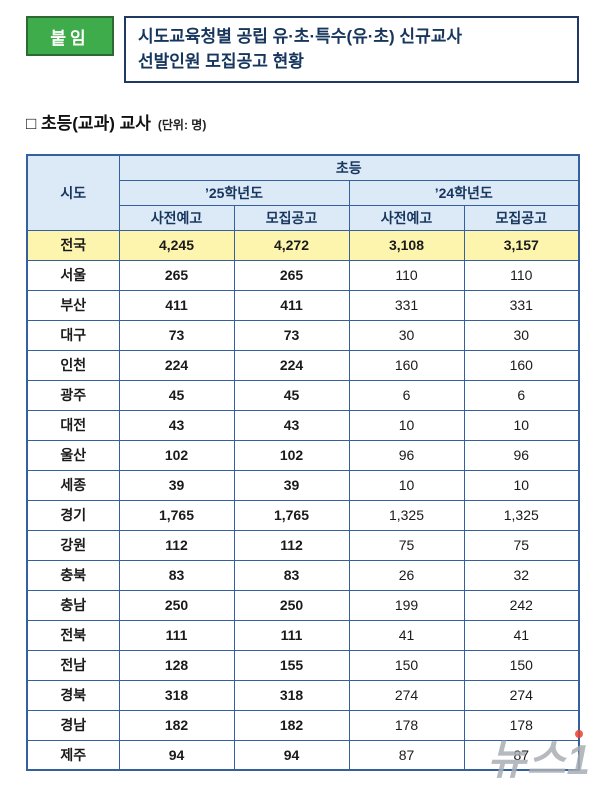 The width and height of the screenshot is (605, 795). Describe the element at coordinates (73, 605) in the screenshot. I see `region-cell: 충남` at that location.